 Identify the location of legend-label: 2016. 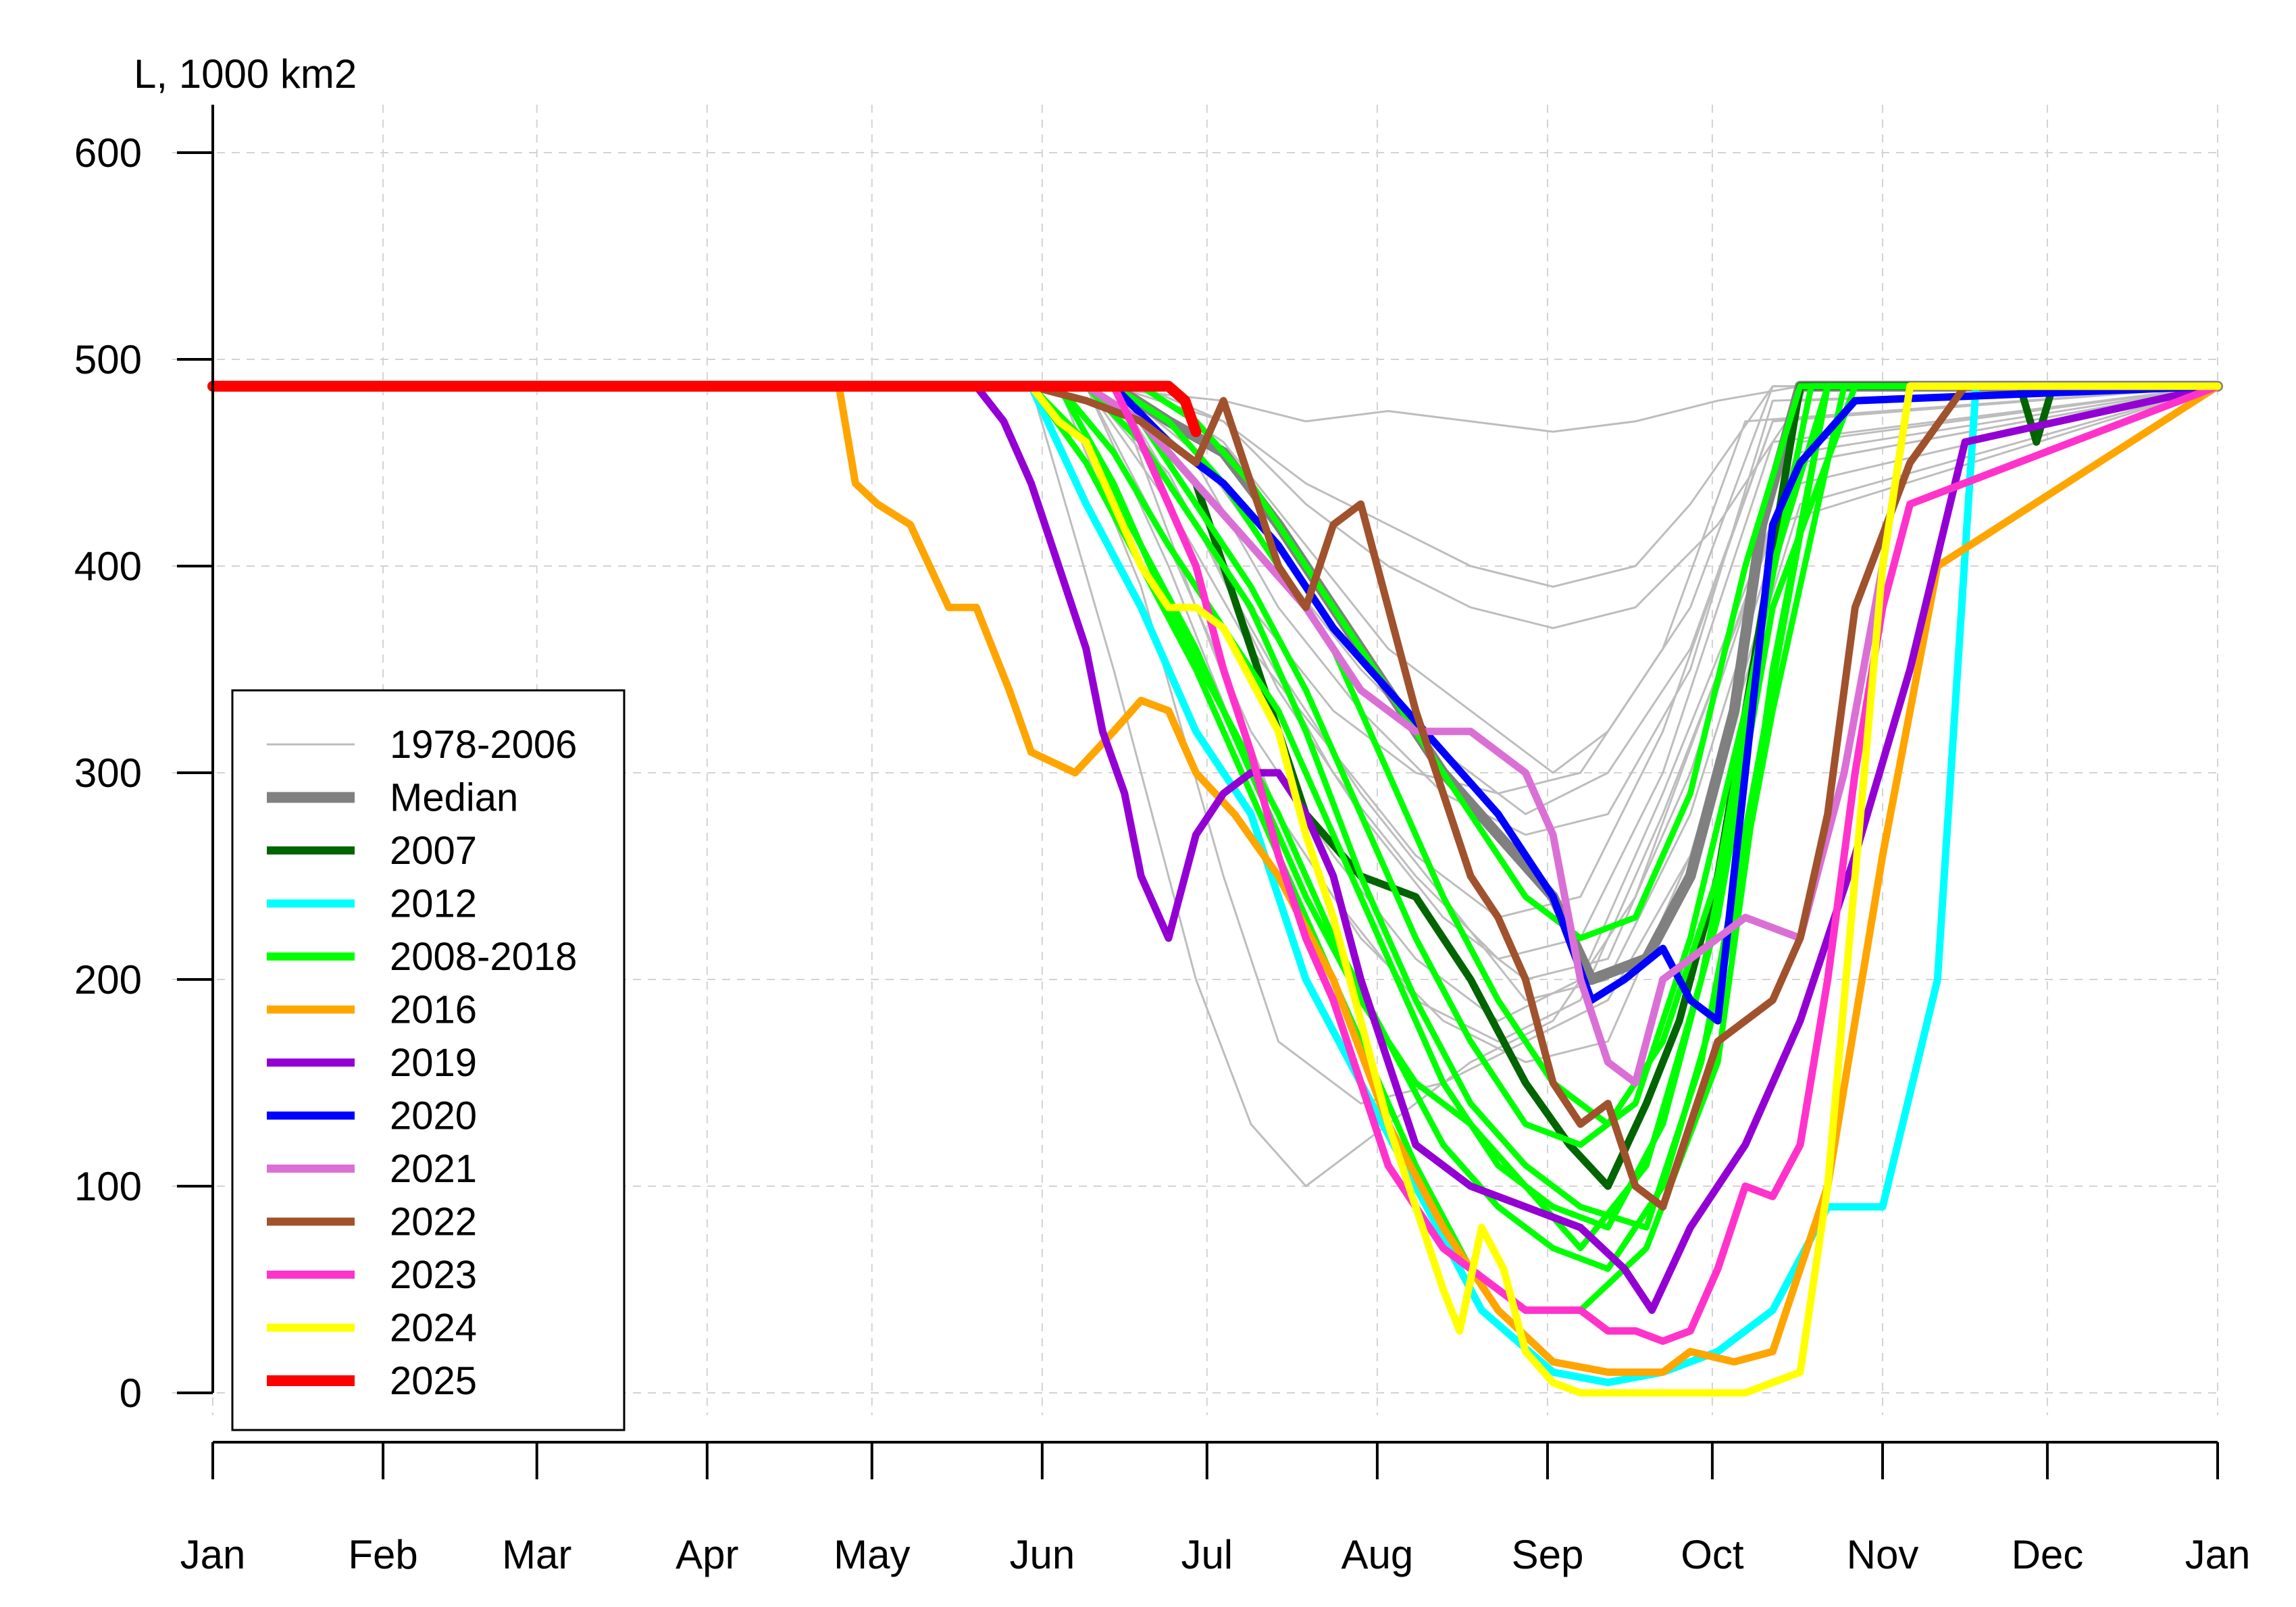
(433, 1010).